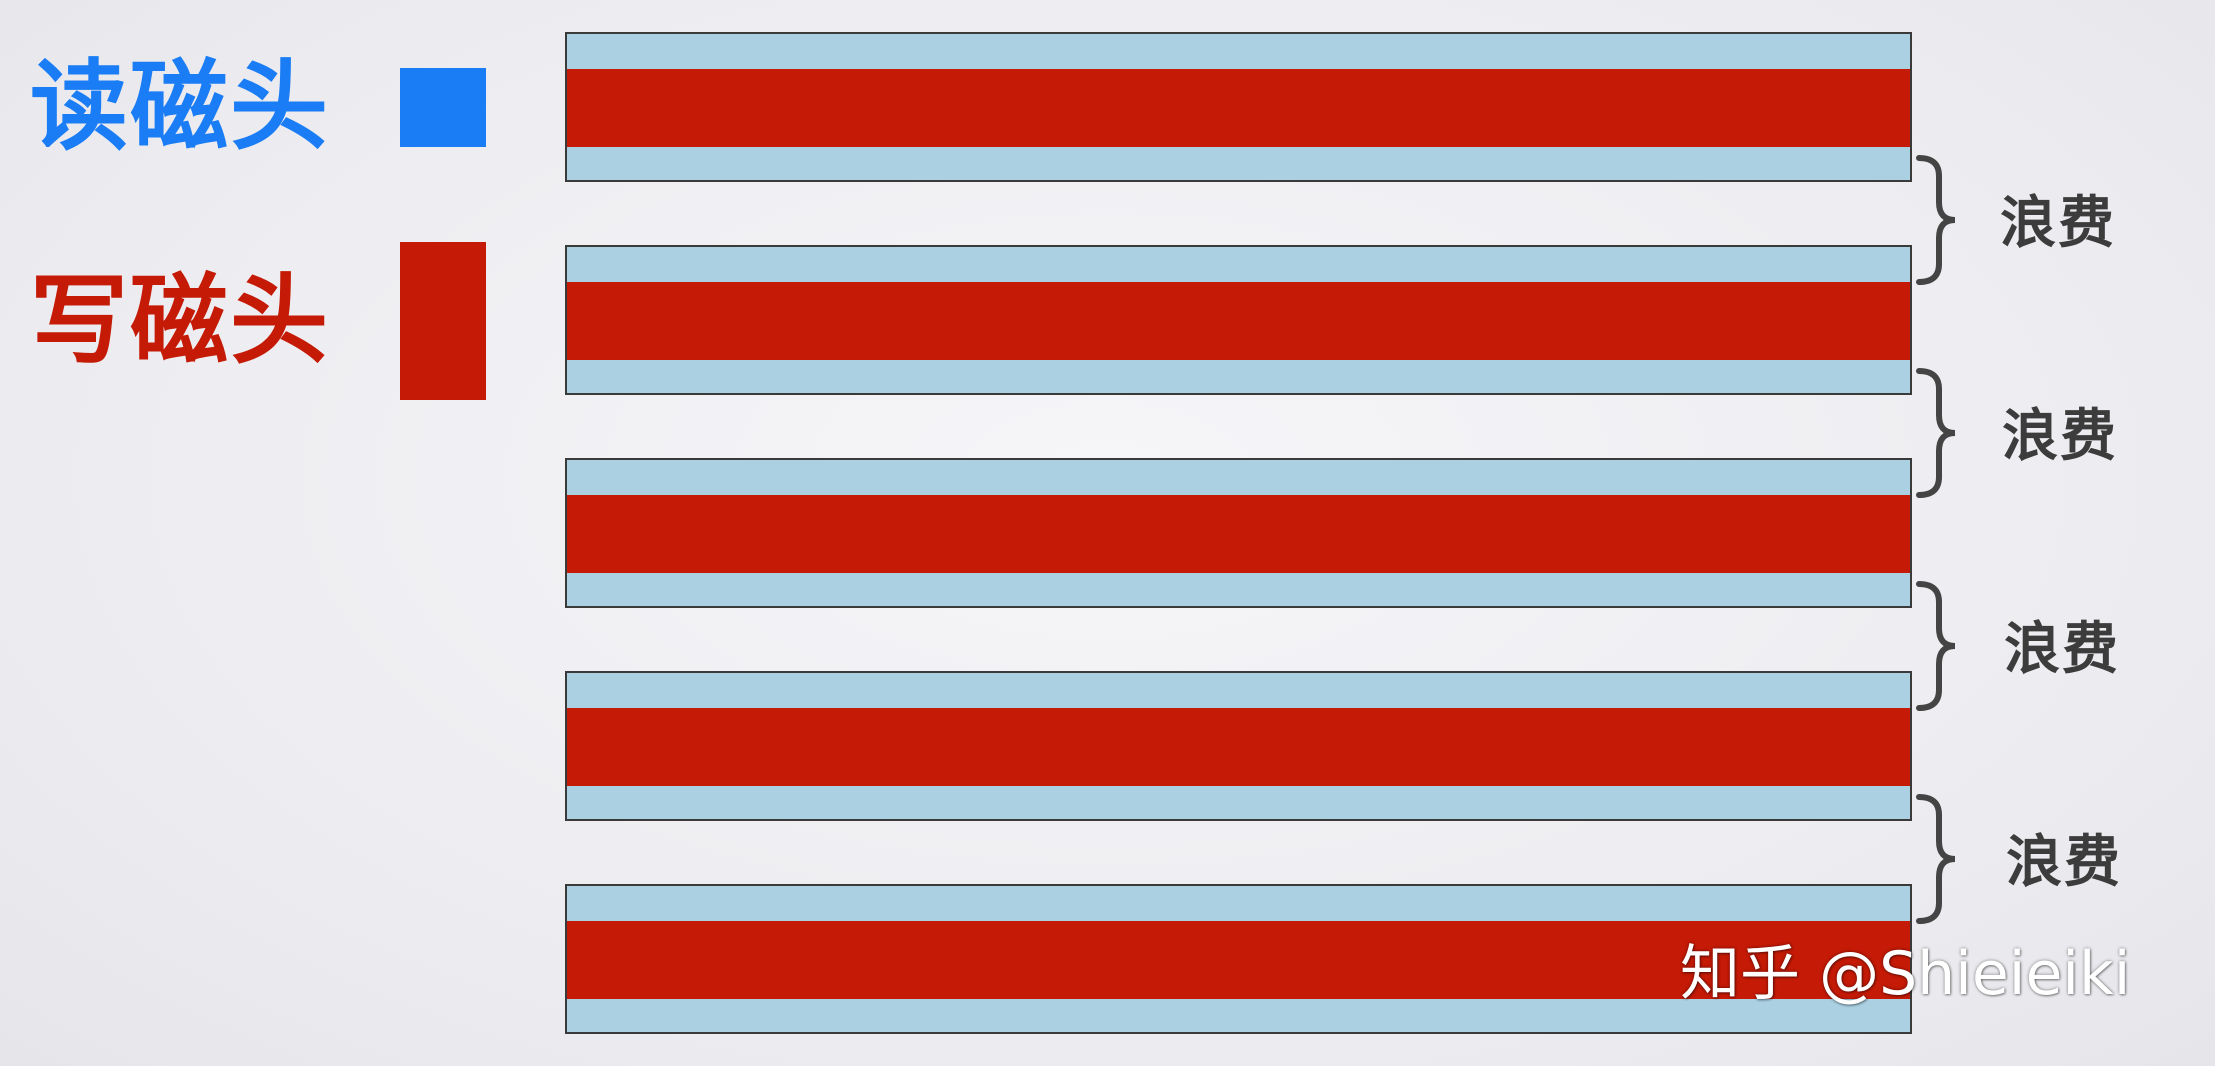 The height and width of the screenshot is (1066, 2215). I want to click on read-head-swatch, so click(443, 107).